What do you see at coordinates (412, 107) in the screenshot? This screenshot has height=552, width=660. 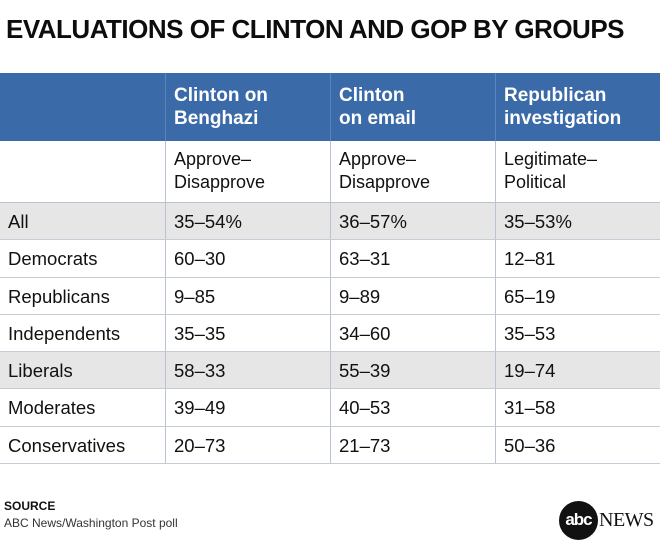 I see `column-header: Clinton on email` at bounding box center [412, 107].